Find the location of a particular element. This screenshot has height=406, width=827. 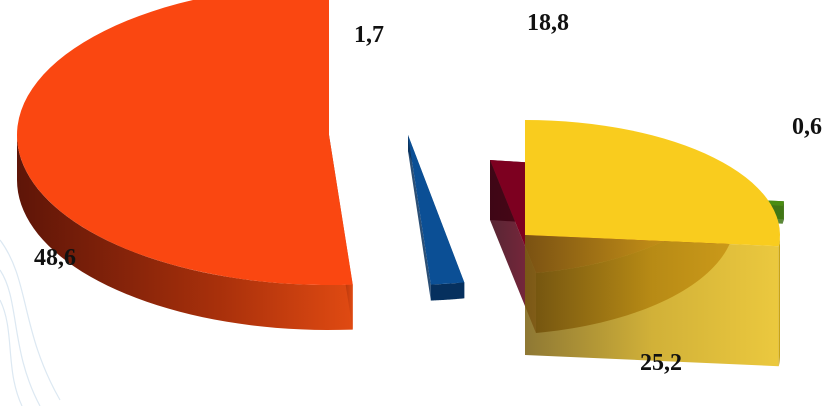

slice-value-label: 18,8 is located at coordinates (548, 23).